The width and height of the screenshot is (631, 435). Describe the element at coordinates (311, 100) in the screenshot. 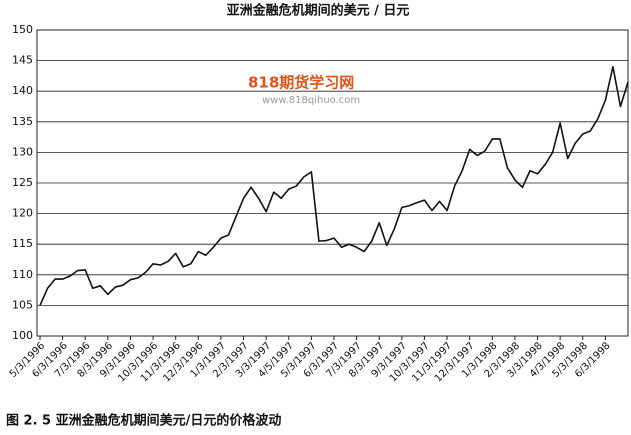

I see `watermark-url: www.818qihuo.com` at that location.